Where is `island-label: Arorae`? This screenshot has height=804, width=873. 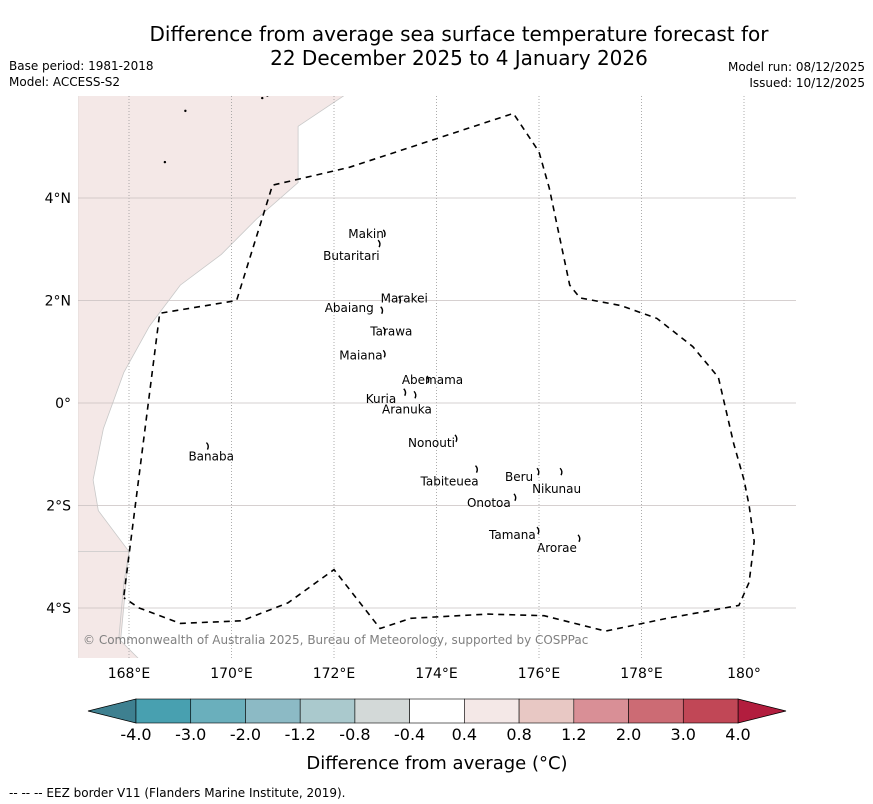
island-label: Arorae is located at coordinates (557, 548).